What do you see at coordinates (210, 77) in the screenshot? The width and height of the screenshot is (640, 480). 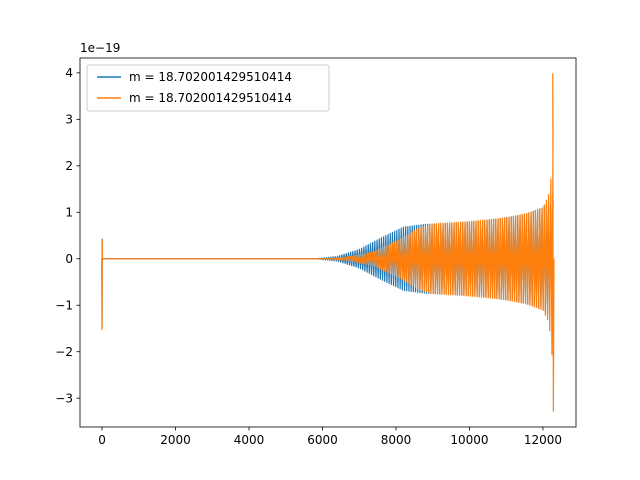 I see `legend-label-series-1: m = 18.702001429510414` at bounding box center [210, 77].